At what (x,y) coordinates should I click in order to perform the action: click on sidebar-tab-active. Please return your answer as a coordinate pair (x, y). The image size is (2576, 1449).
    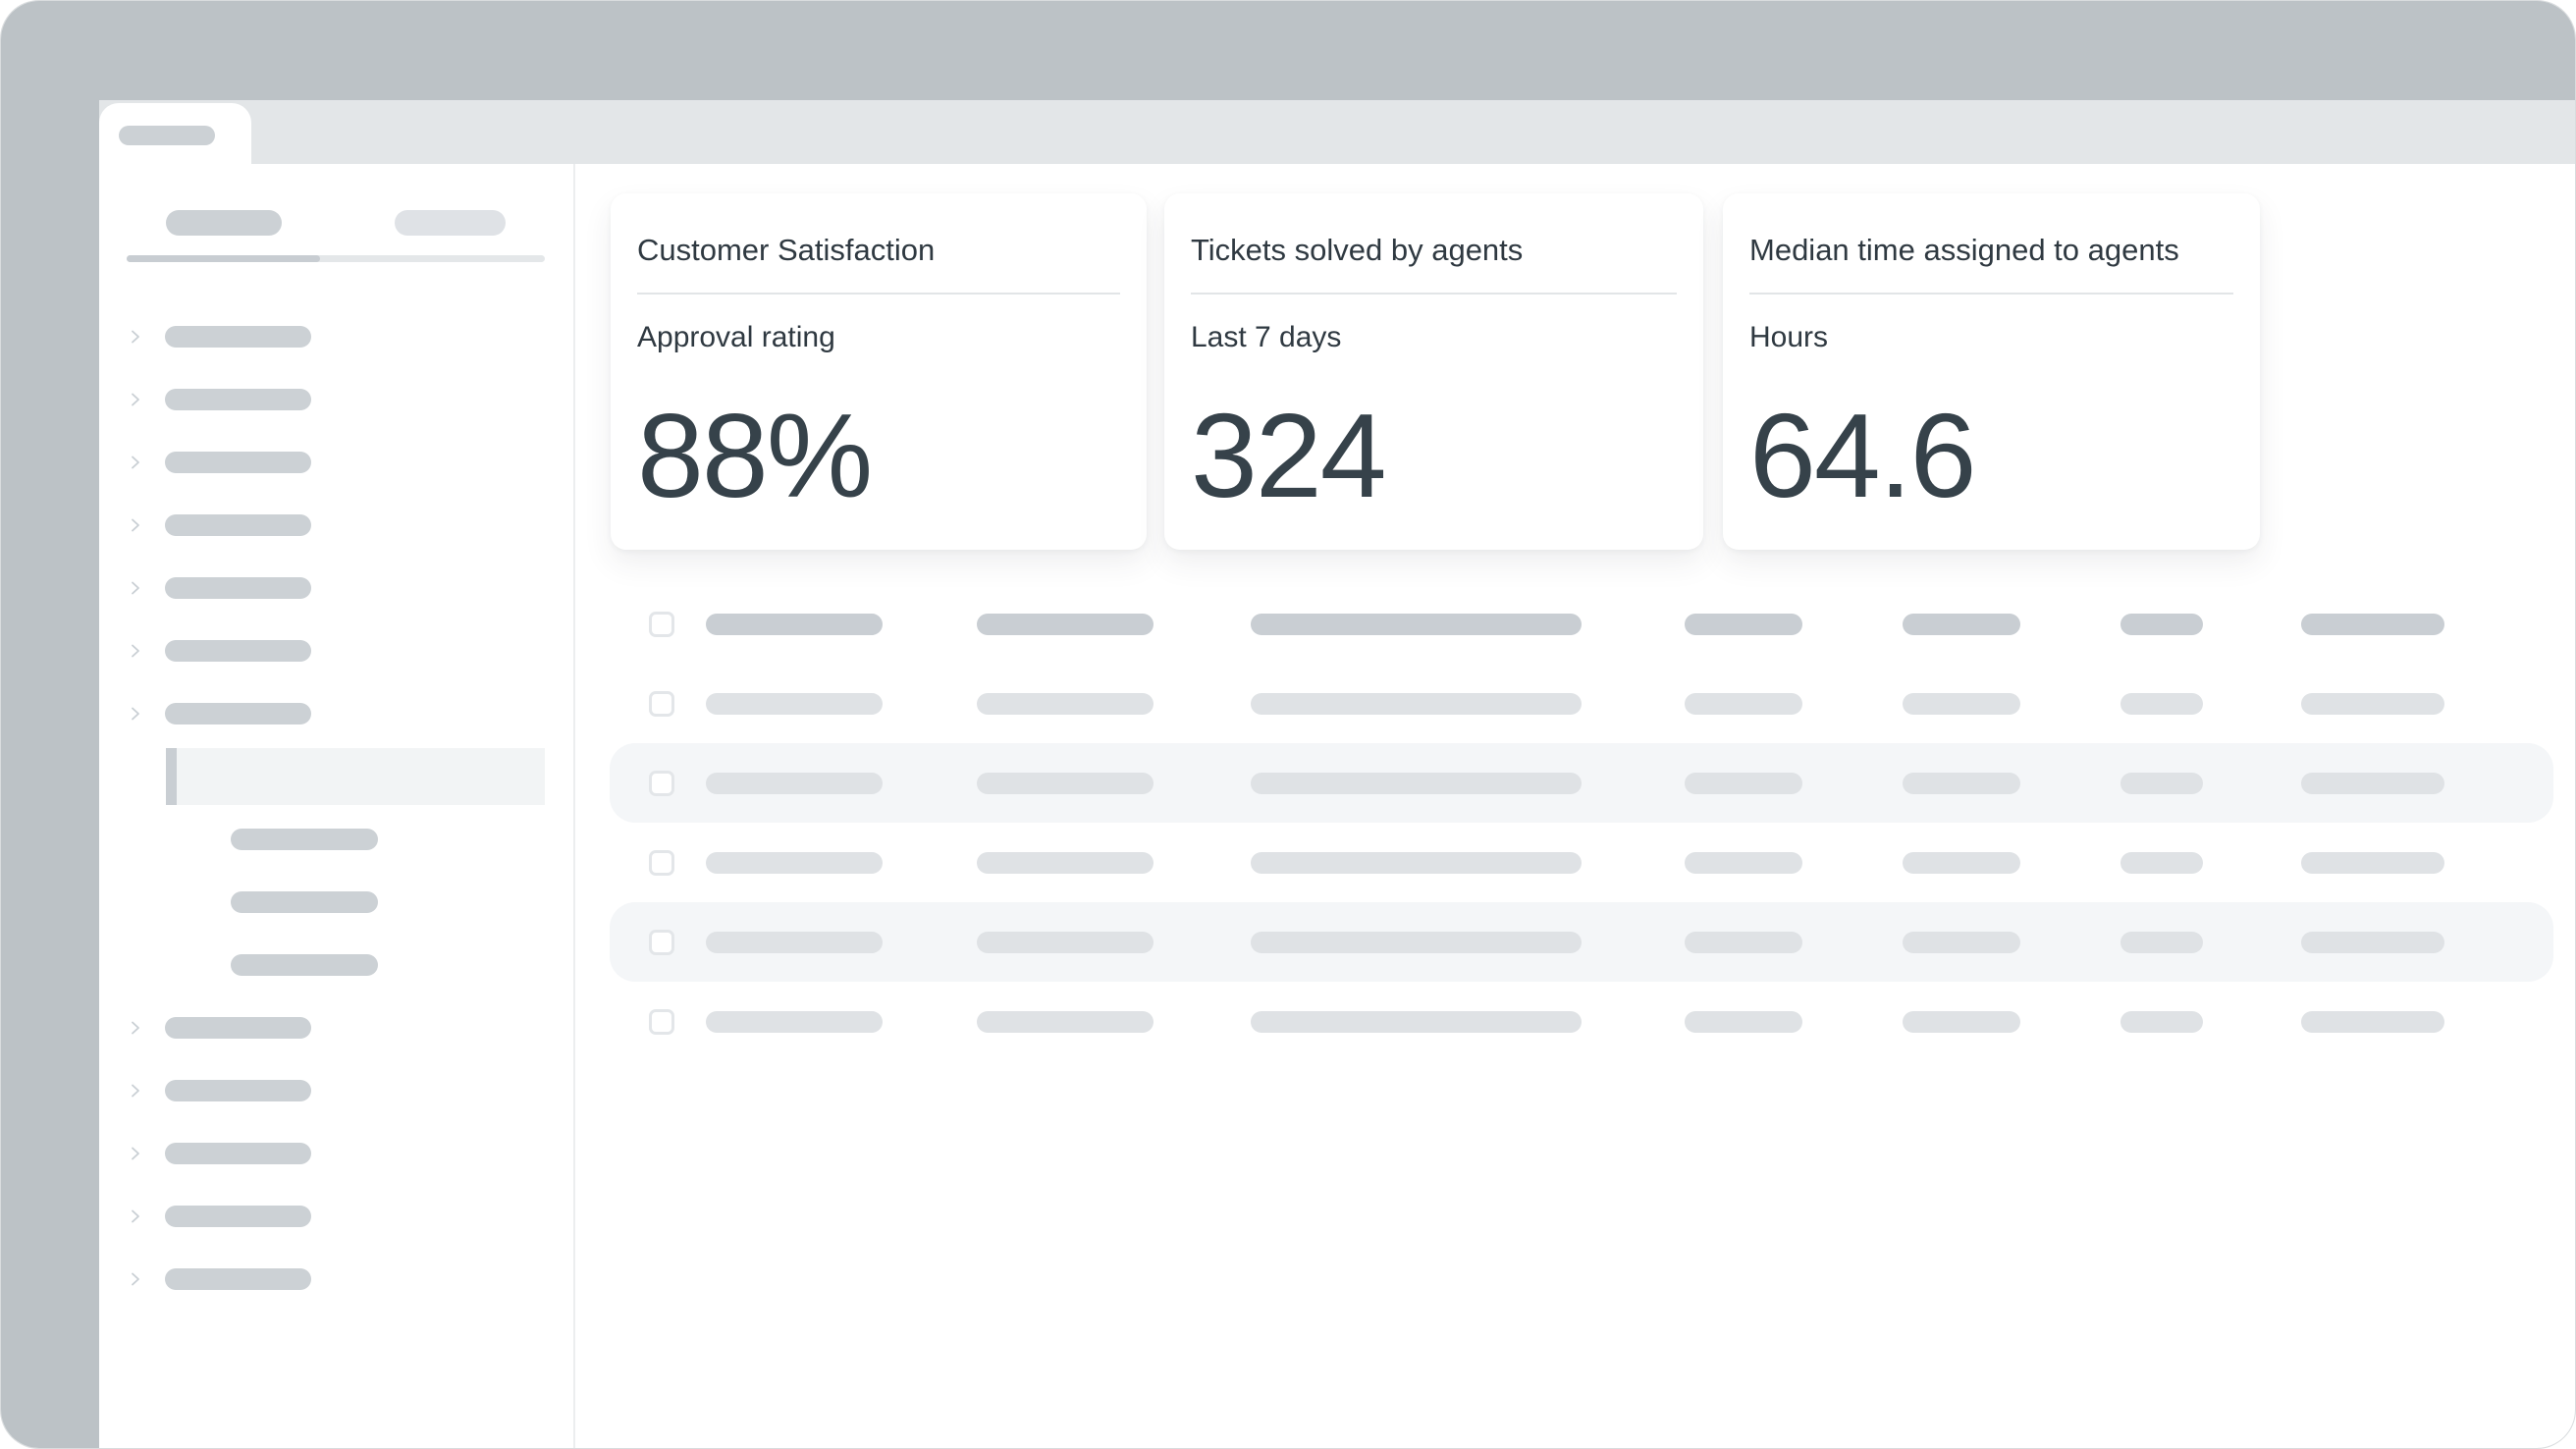
    Looking at the image, I should click on (224, 223).